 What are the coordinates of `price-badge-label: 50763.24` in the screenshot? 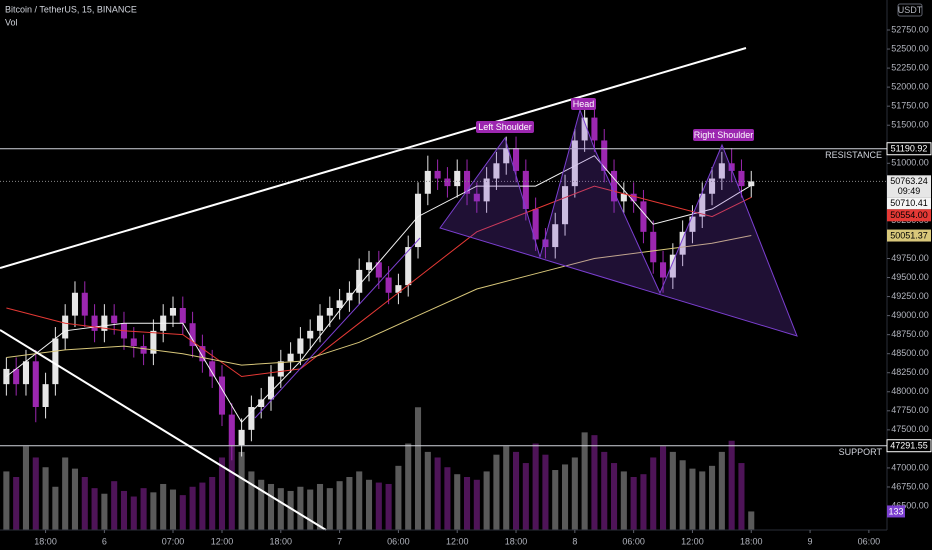 It's located at (909, 181).